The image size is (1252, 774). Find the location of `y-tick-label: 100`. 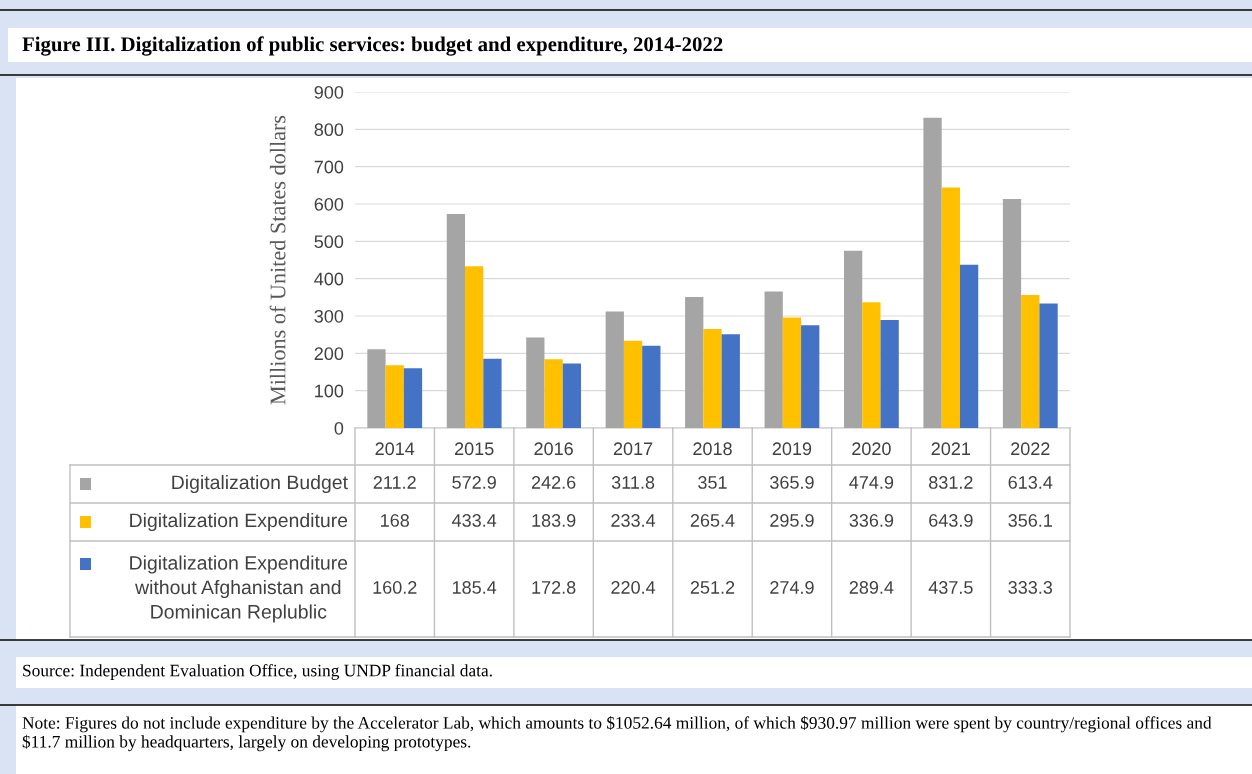

y-tick-label: 100 is located at coordinates (329, 391).